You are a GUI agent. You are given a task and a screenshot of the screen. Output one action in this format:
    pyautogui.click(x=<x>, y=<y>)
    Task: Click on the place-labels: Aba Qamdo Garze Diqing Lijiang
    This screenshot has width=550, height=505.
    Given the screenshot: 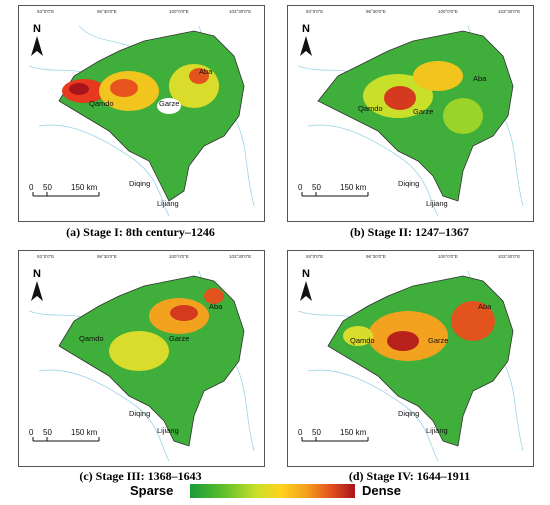 What is the action you would take?
    pyautogui.click(x=151, y=137)
    